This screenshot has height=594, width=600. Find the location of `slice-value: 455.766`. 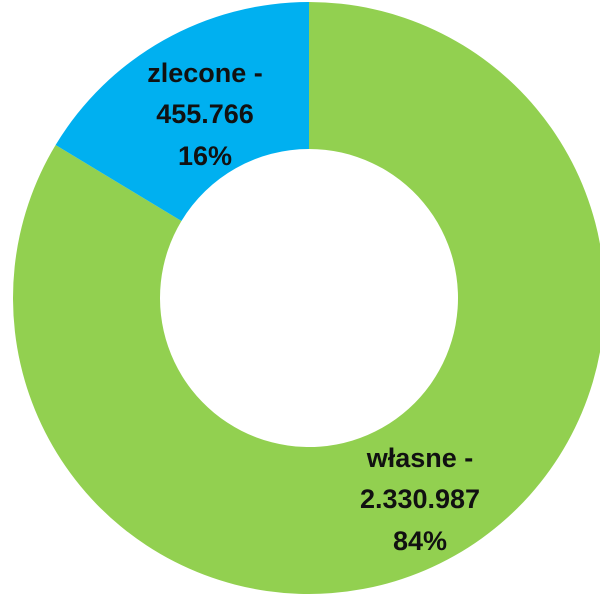

slice-value: 455.766 is located at coordinates (205, 114).